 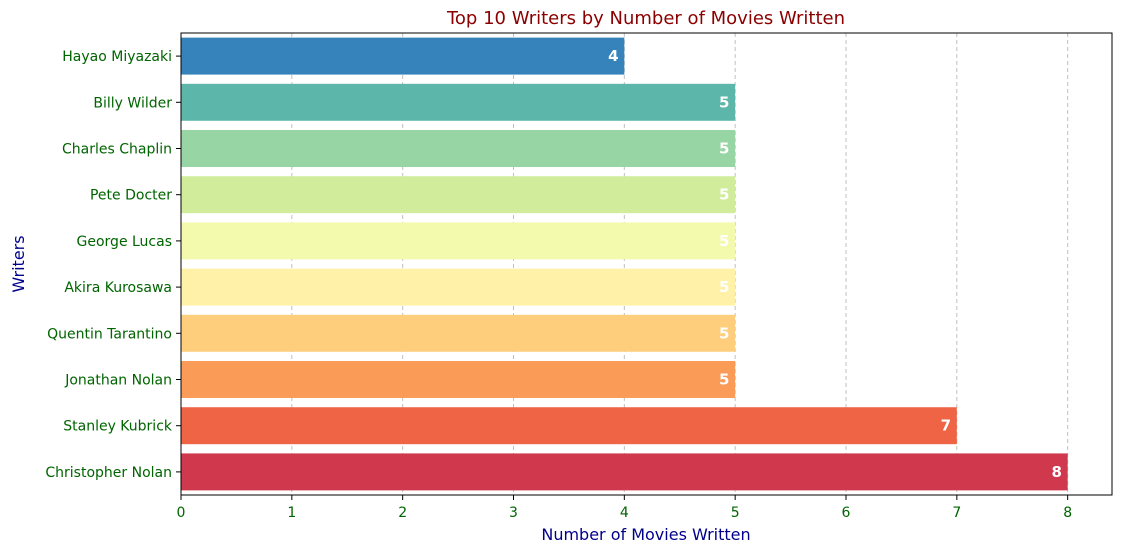 I want to click on x-axis-label: Number of Movies Written, so click(x=645, y=534).